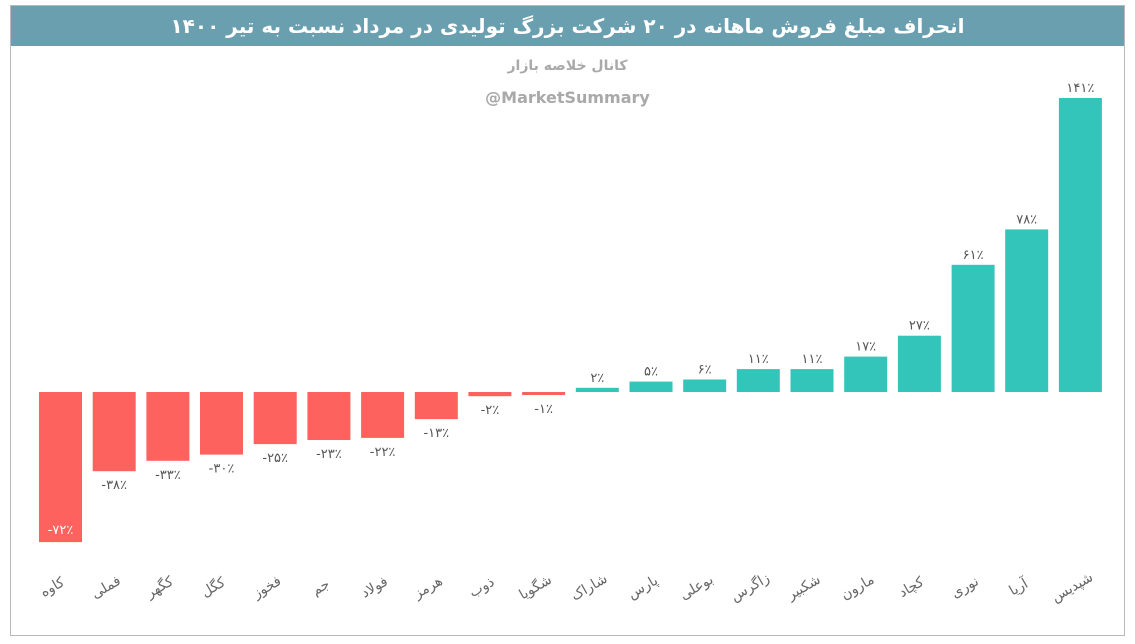  I want to click on category-label-4: کگل, so click(213, 586).